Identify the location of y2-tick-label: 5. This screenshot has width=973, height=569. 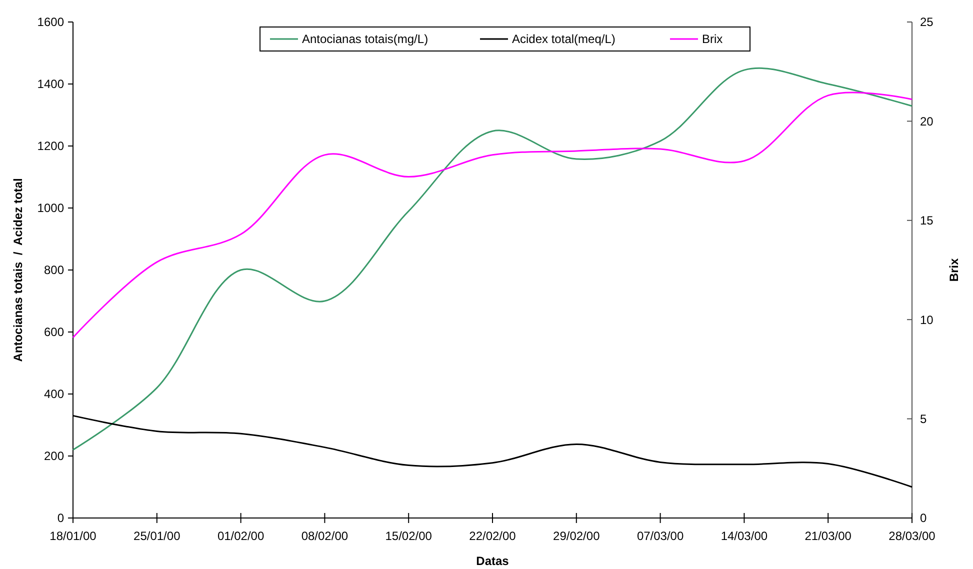
(923, 419).